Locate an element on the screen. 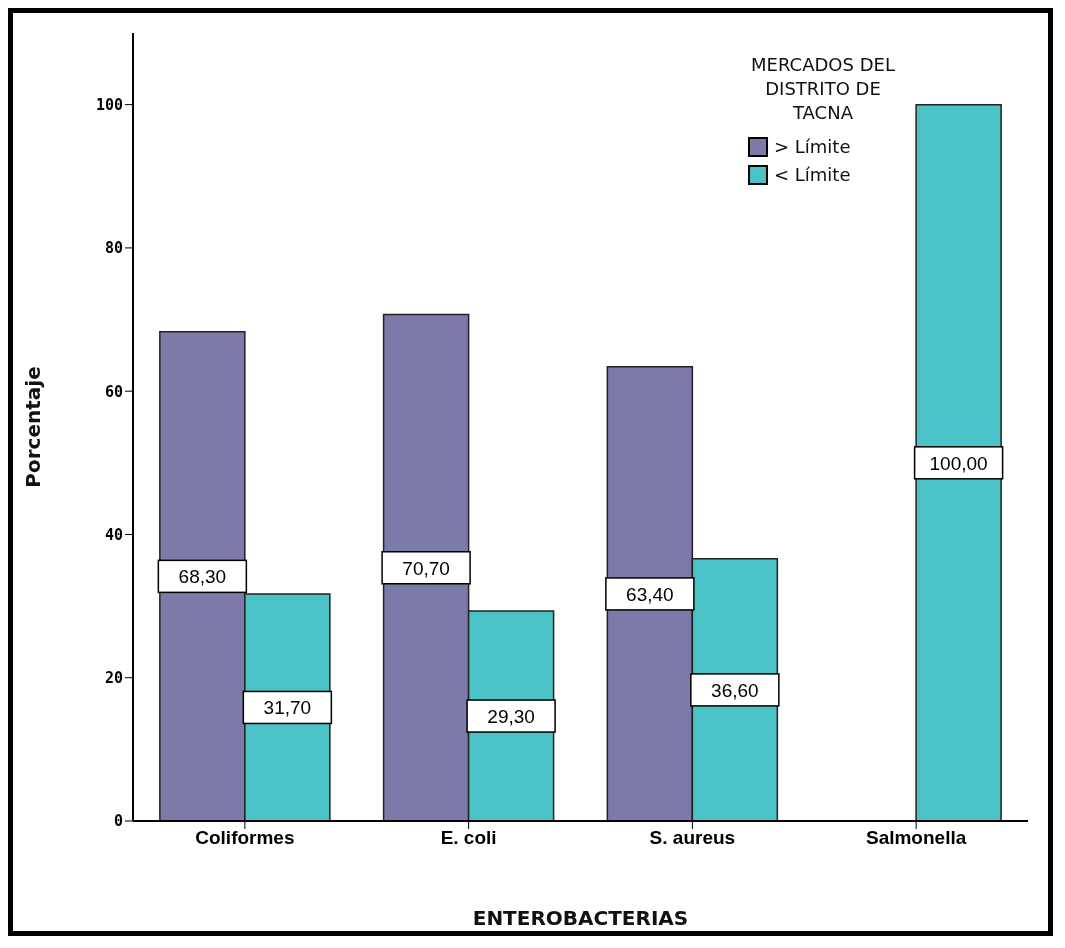 Image resolution: width=1065 pixels, height=948 pixels. x-tick-label: Coliformes is located at coordinates (245, 838).